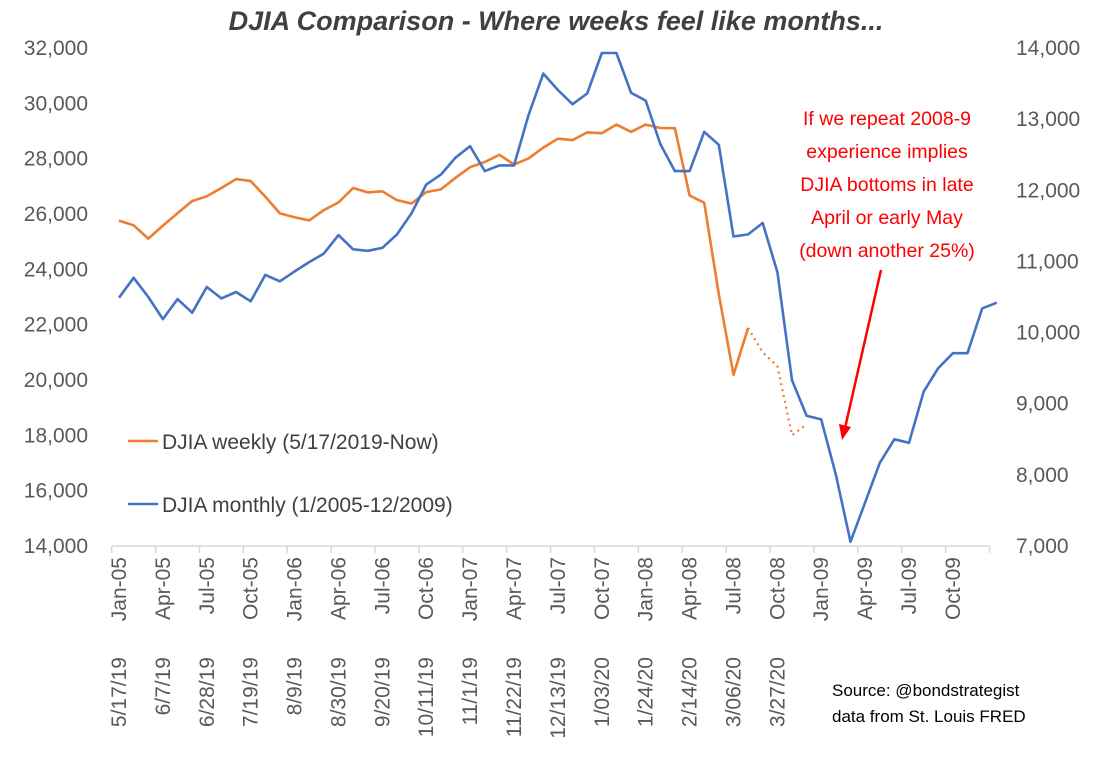 This screenshot has height=759, width=1112. Describe the element at coordinates (338, 692) in the screenshot. I see `x-week-label: 8/30/19` at that location.